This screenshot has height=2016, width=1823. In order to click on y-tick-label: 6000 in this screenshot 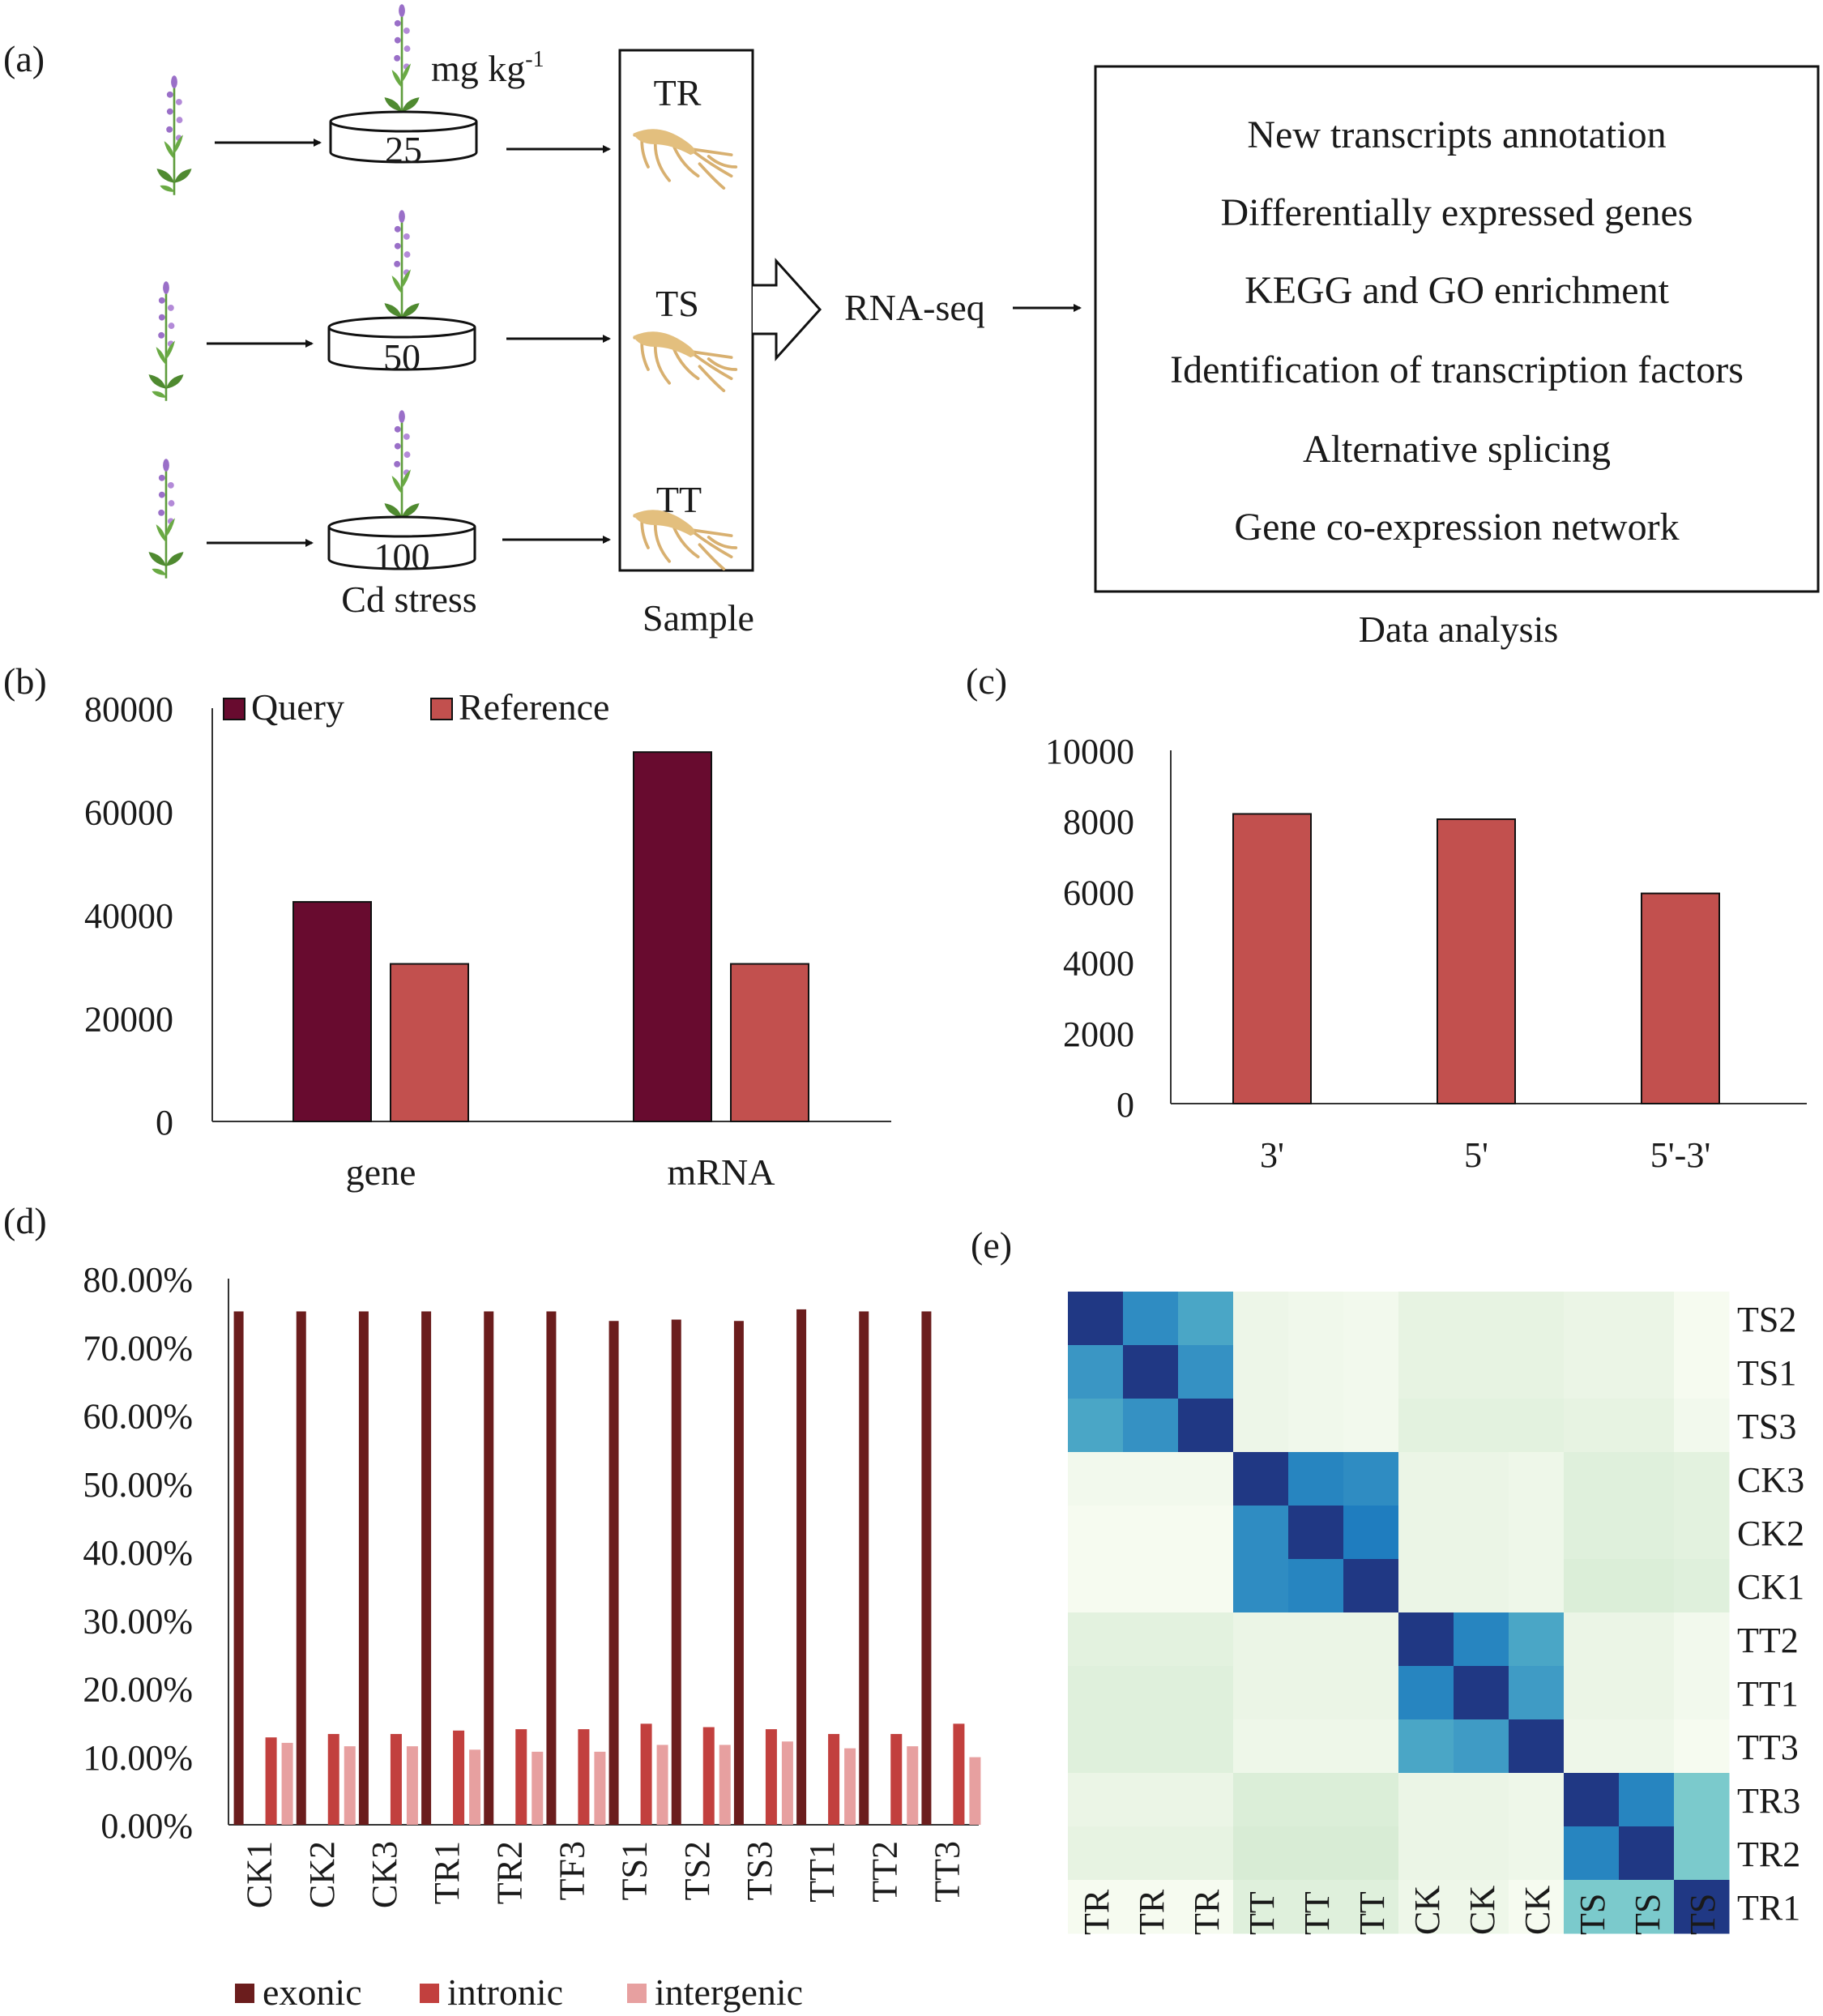, I will do `click(1098, 893)`.